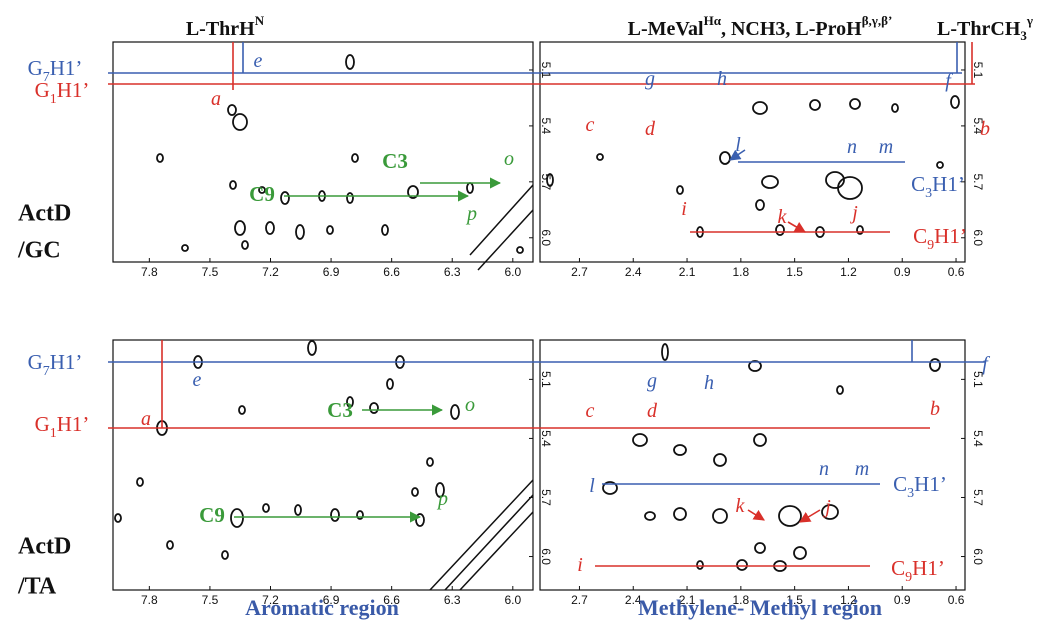  I want to click on column-header: L-ThrHN, so click(225, 26).